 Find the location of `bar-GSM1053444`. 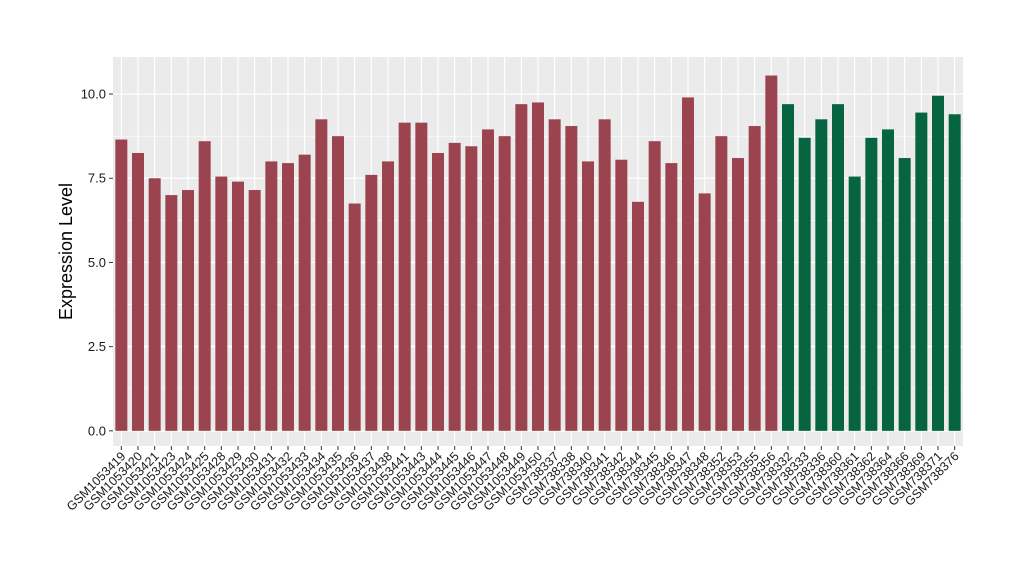

bar-GSM1053444 is located at coordinates (438, 291).